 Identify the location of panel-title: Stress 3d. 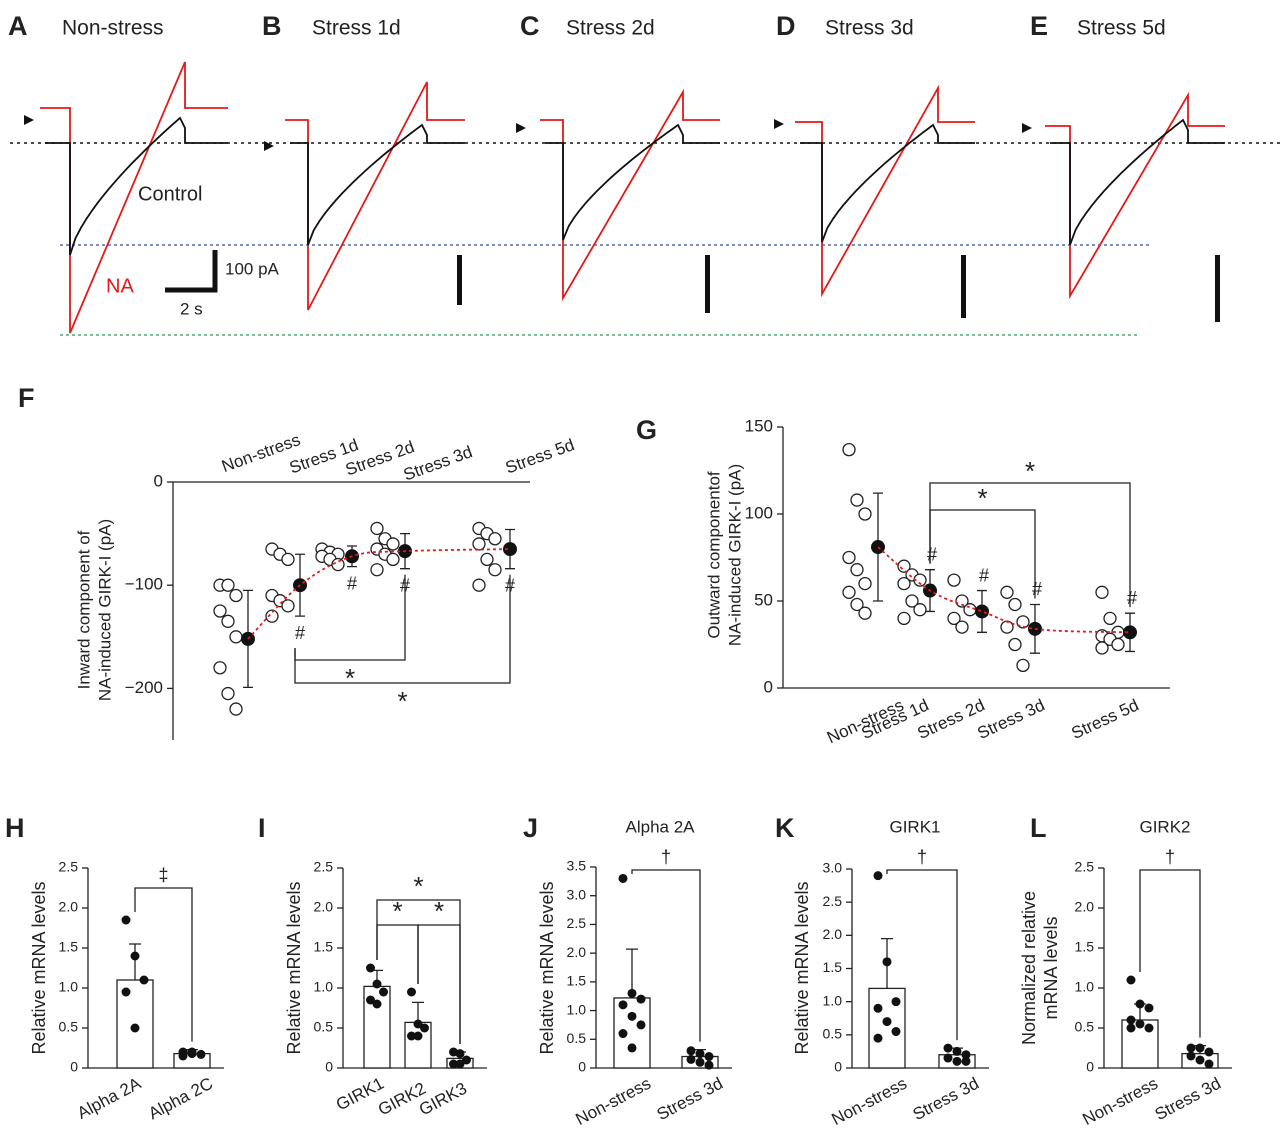
(869, 28).